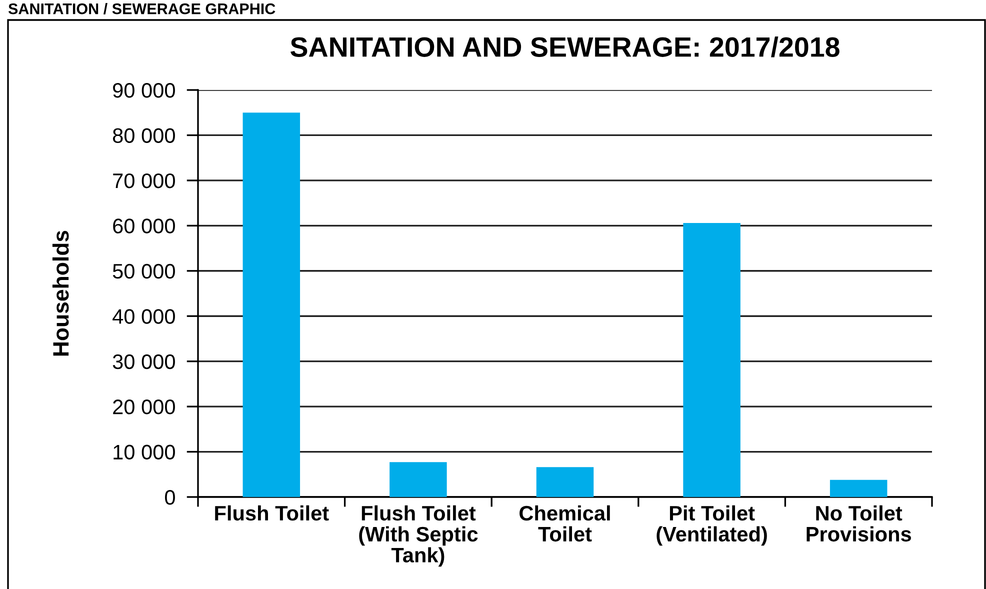 Image resolution: width=986 pixels, height=589 pixels. I want to click on y-tick-label: 20 000, so click(144, 407).